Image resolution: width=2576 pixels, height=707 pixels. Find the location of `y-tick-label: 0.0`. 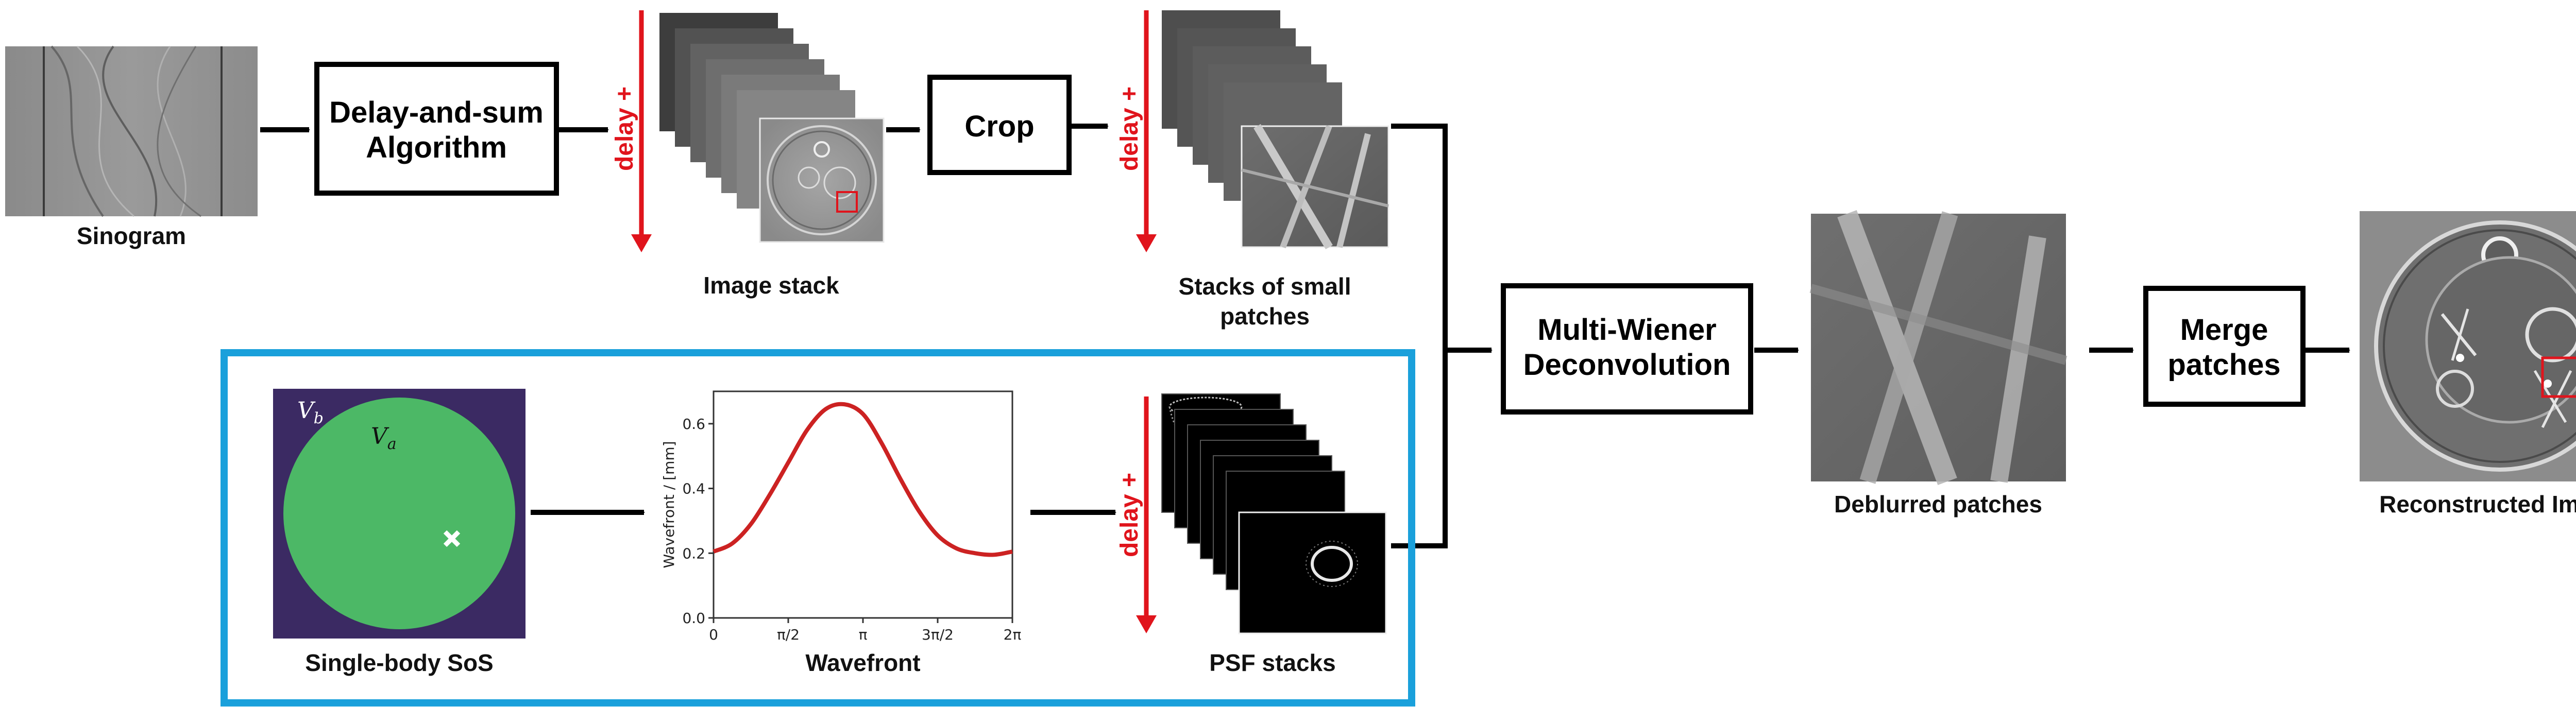

y-tick-label: 0.0 is located at coordinates (693, 618).